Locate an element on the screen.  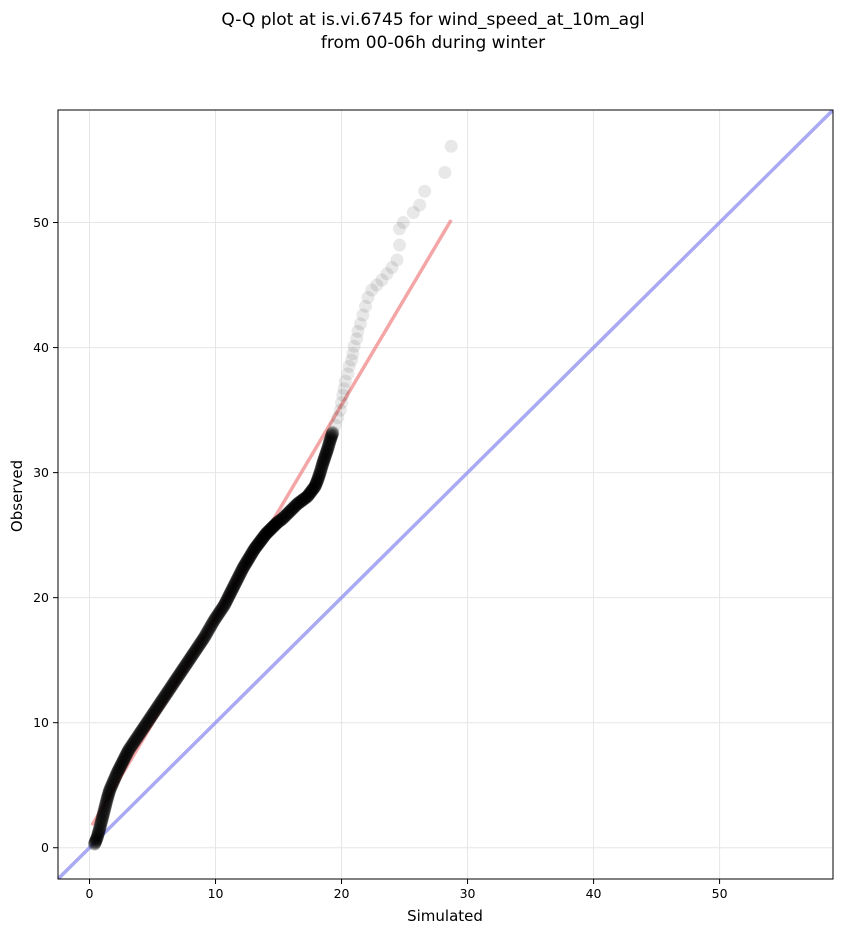
x-tick-label: 50 is located at coordinates (720, 893).